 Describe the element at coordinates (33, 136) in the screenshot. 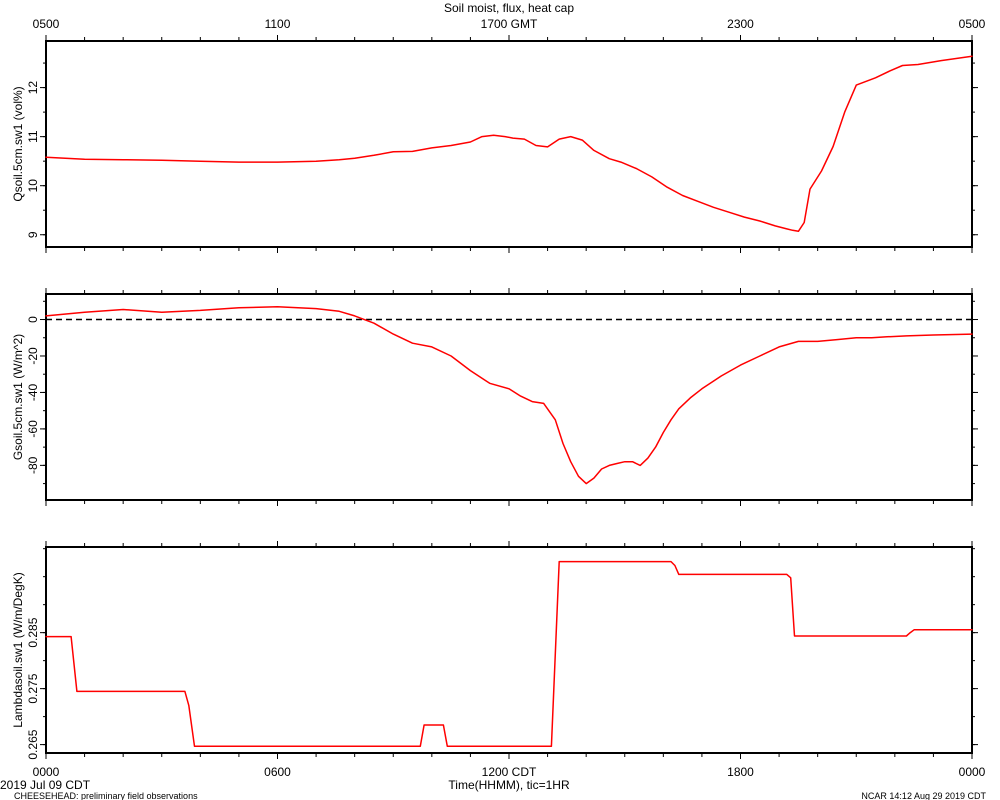

I see `y-tick-label: 11` at that location.